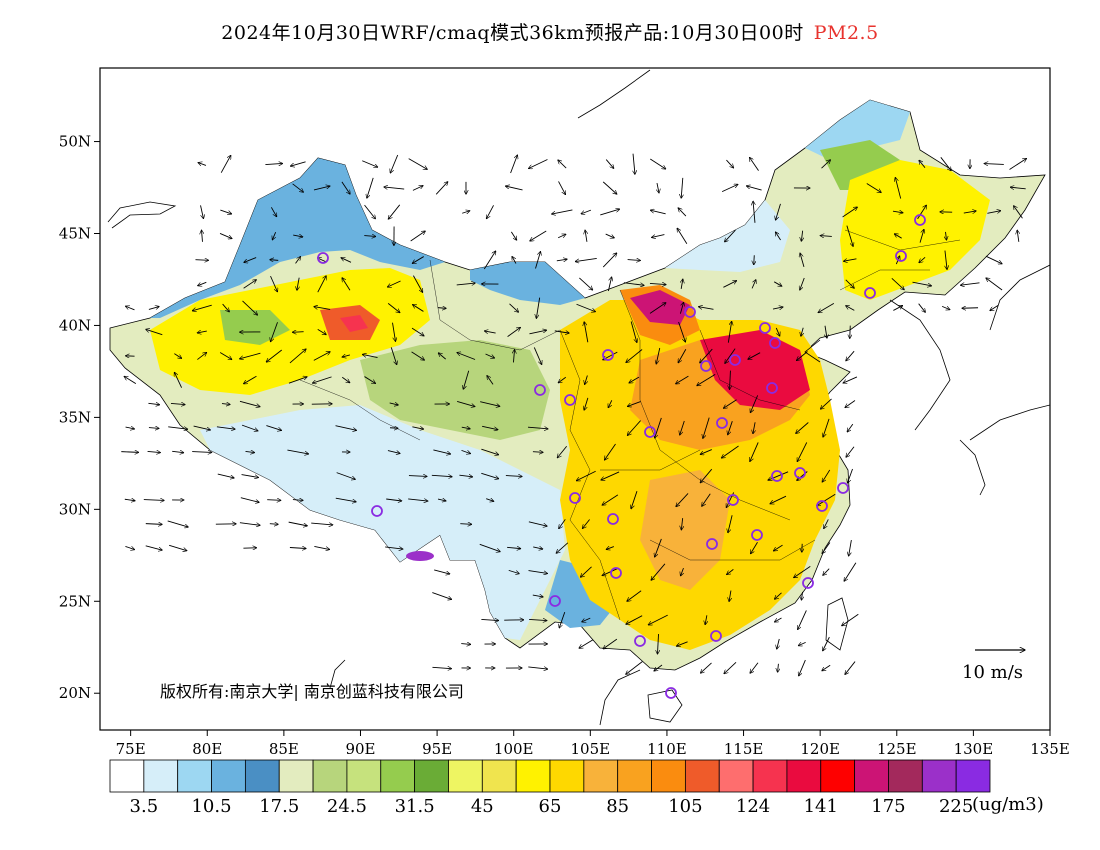 The width and height of the screenshot is (1100, 850). What do you see at coordinates (992, 672) in the screenshot?
I see `wind-reference-label: 10 m/s` at bounding box center [992, 672].